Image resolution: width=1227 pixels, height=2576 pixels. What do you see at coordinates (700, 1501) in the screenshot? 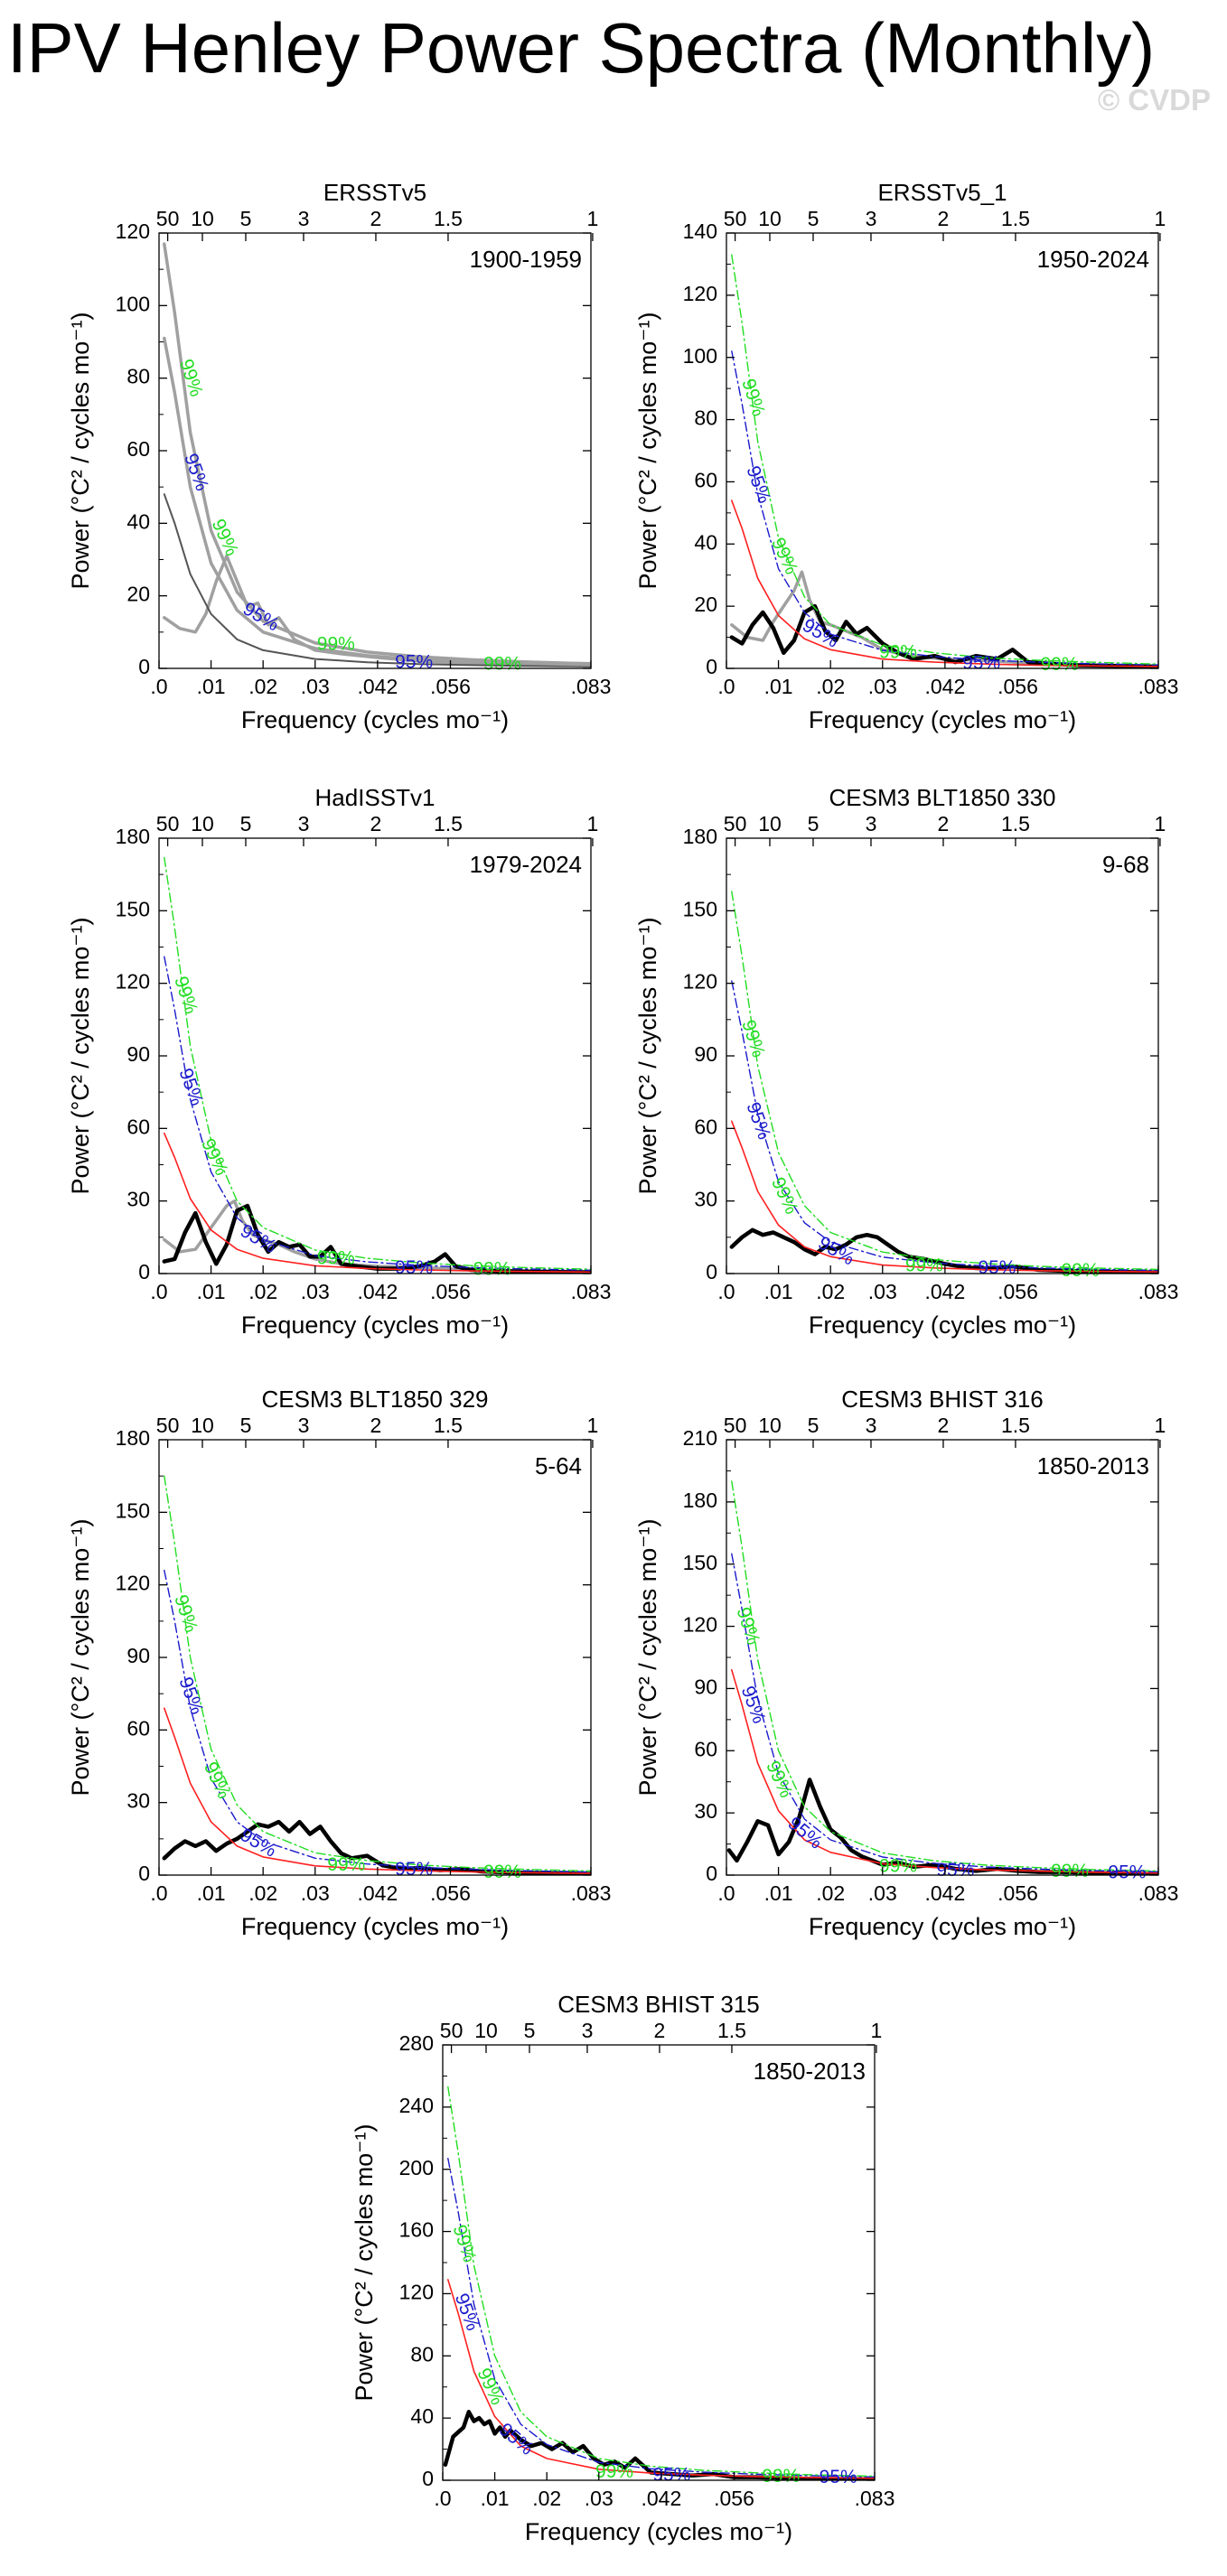
I see `y-tick-label: 180` at bounding box center [700, 1501].